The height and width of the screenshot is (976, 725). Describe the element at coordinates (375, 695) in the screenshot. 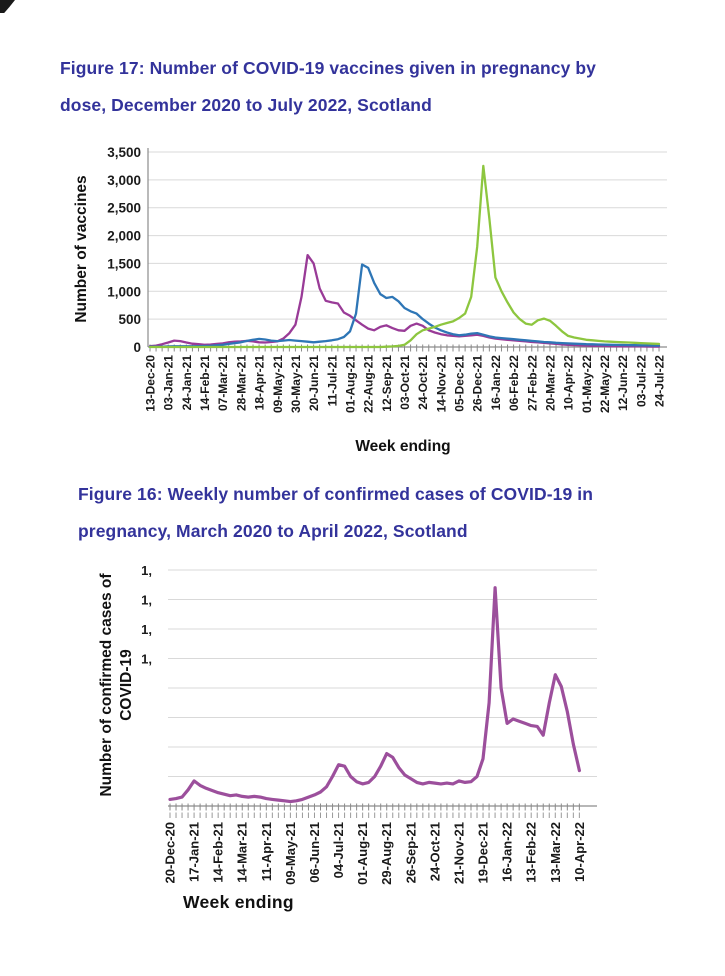

I see `confirmed-cases-purple` at that location.